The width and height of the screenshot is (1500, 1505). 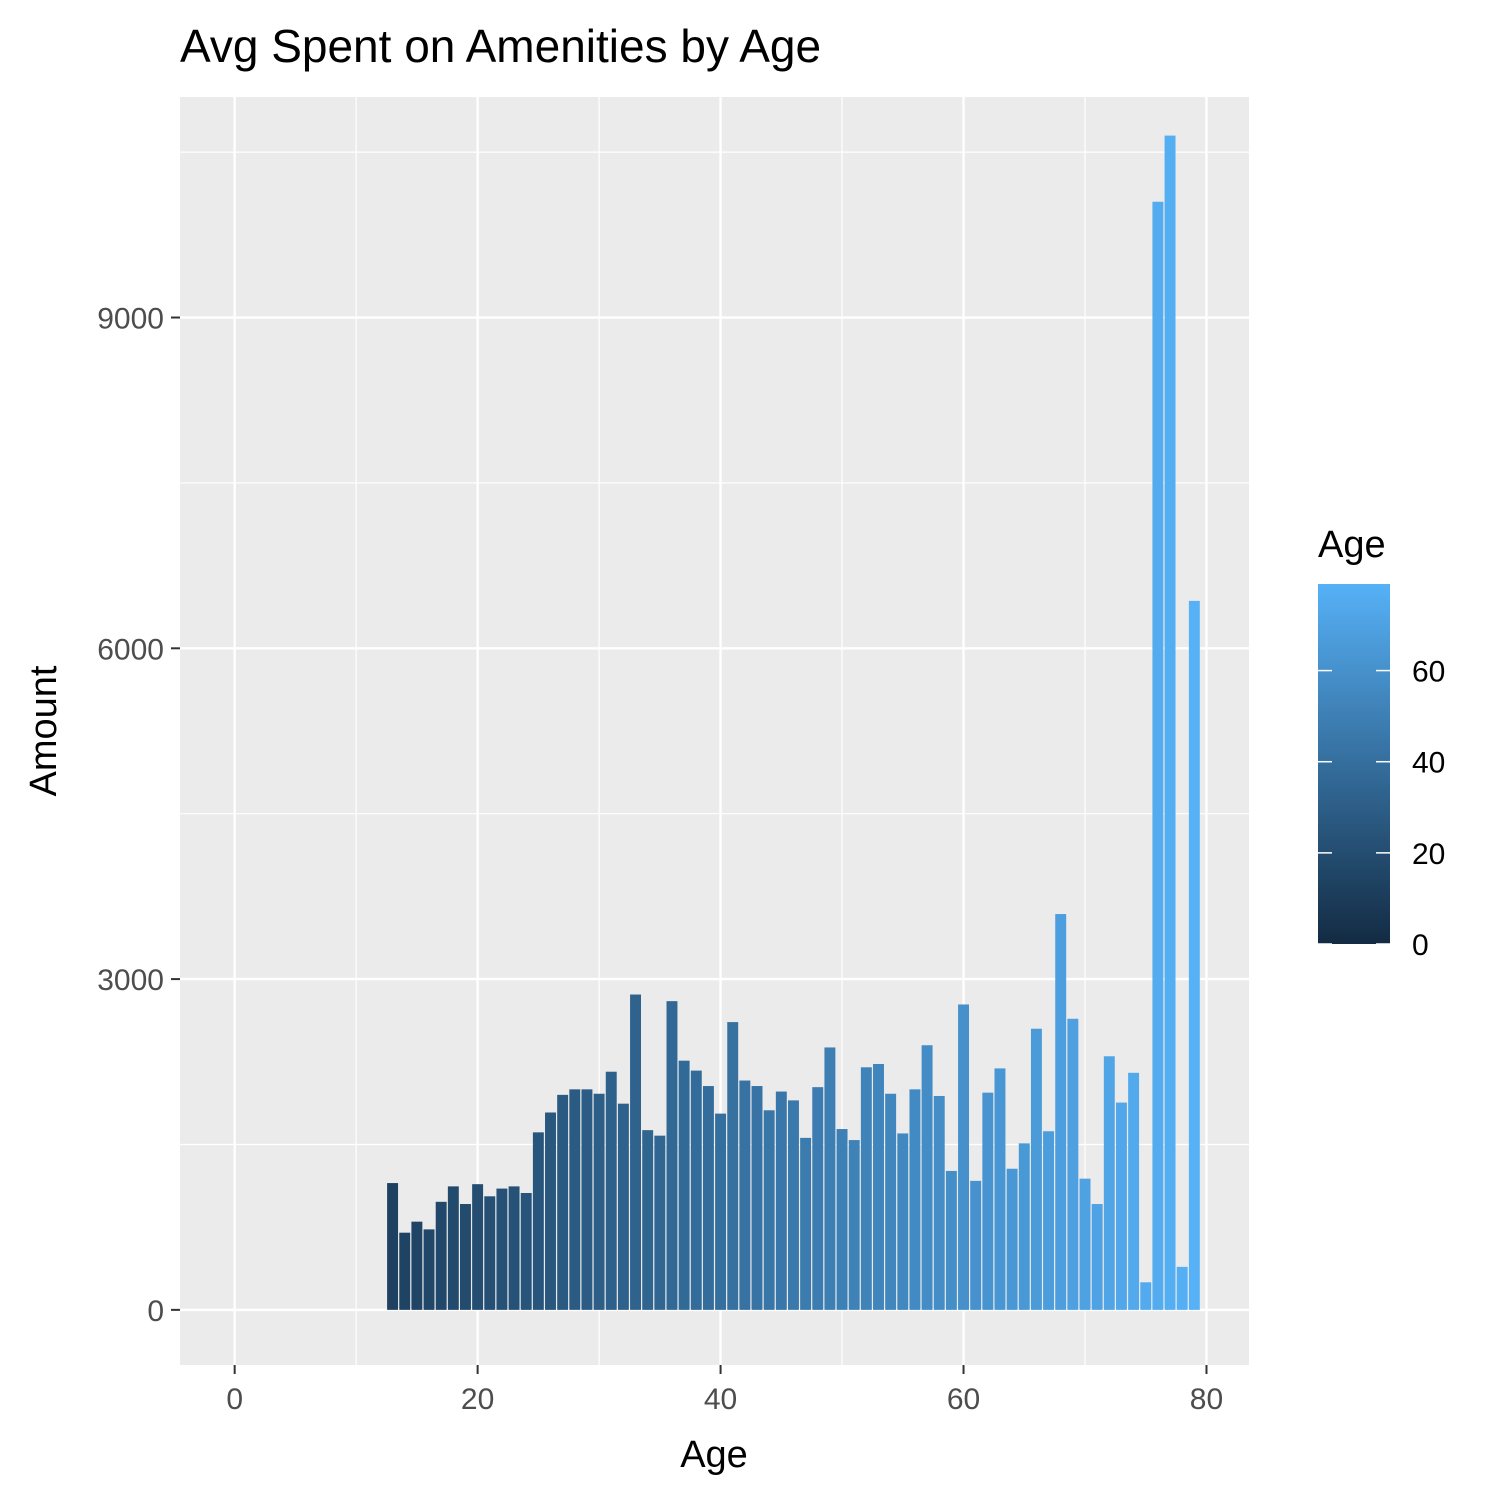 I want to click on y-axis-title: Amount, so click(x=44, y=730).